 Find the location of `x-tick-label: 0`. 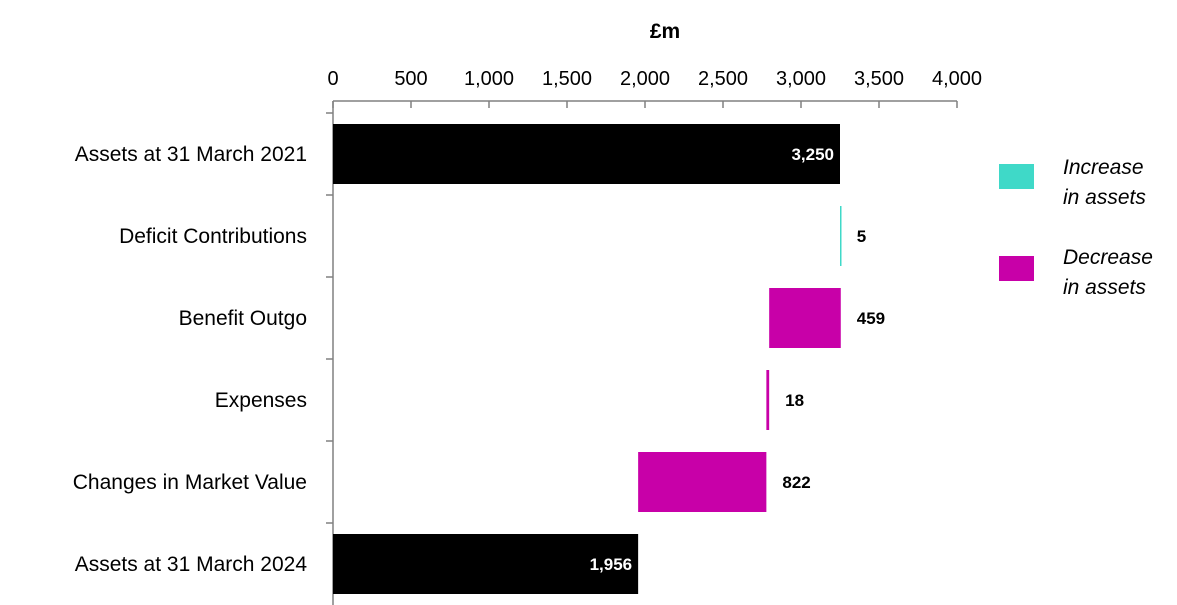

x-tick-label: 0 is located at coordinates (332, 79).